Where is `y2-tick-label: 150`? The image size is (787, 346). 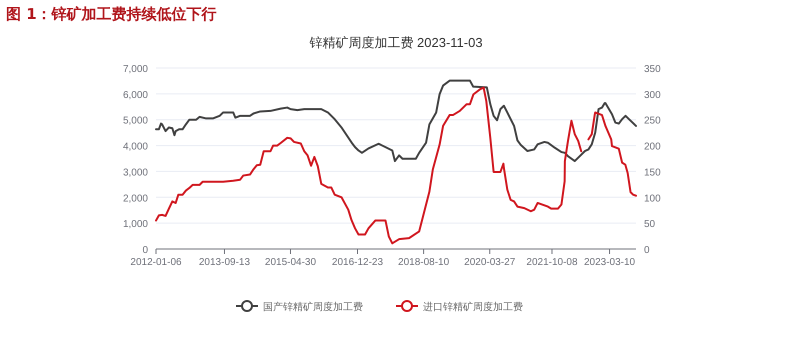
y2-tick-label: 150 is located at coordinates (653, 172).